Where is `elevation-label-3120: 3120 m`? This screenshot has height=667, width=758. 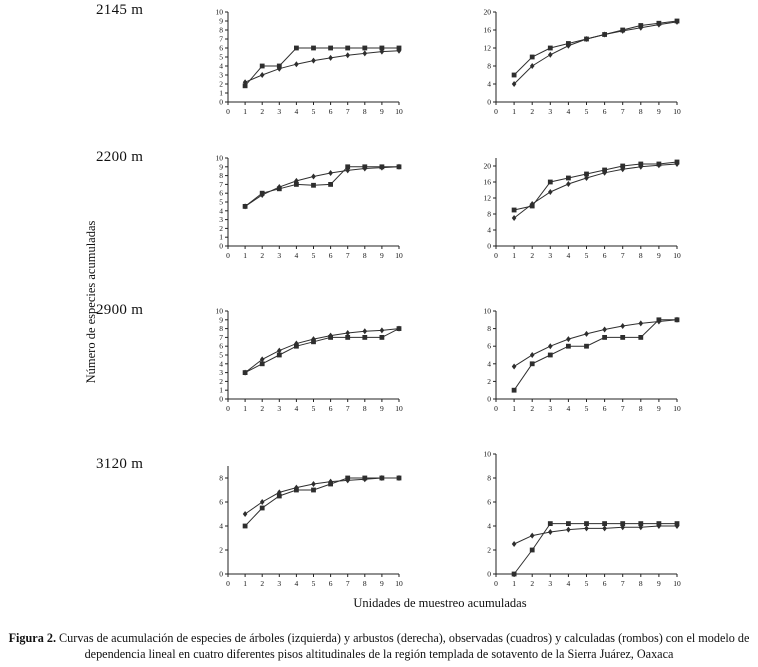 elevation-label-3120: 3120 m is located at coordinates (120, 464).